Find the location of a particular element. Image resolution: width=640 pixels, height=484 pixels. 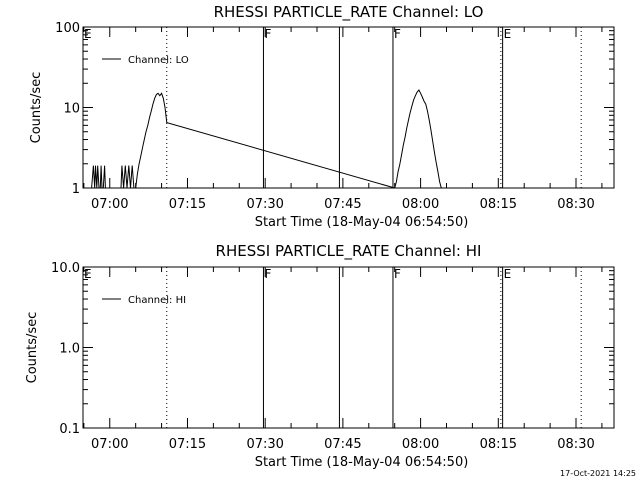

footer-timestamp: 17-Oct-2021 14:25 is located at coordinates (598, 473).